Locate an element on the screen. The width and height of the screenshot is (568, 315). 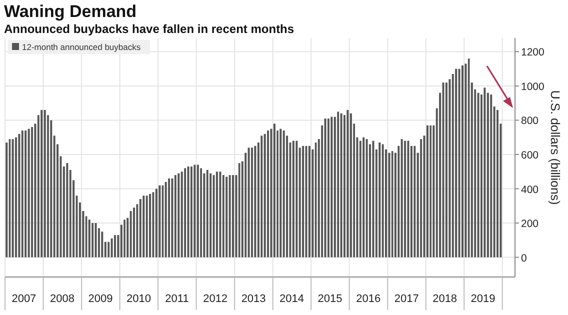
x-tick-label: 2014 is located at coordinates (292, 299).